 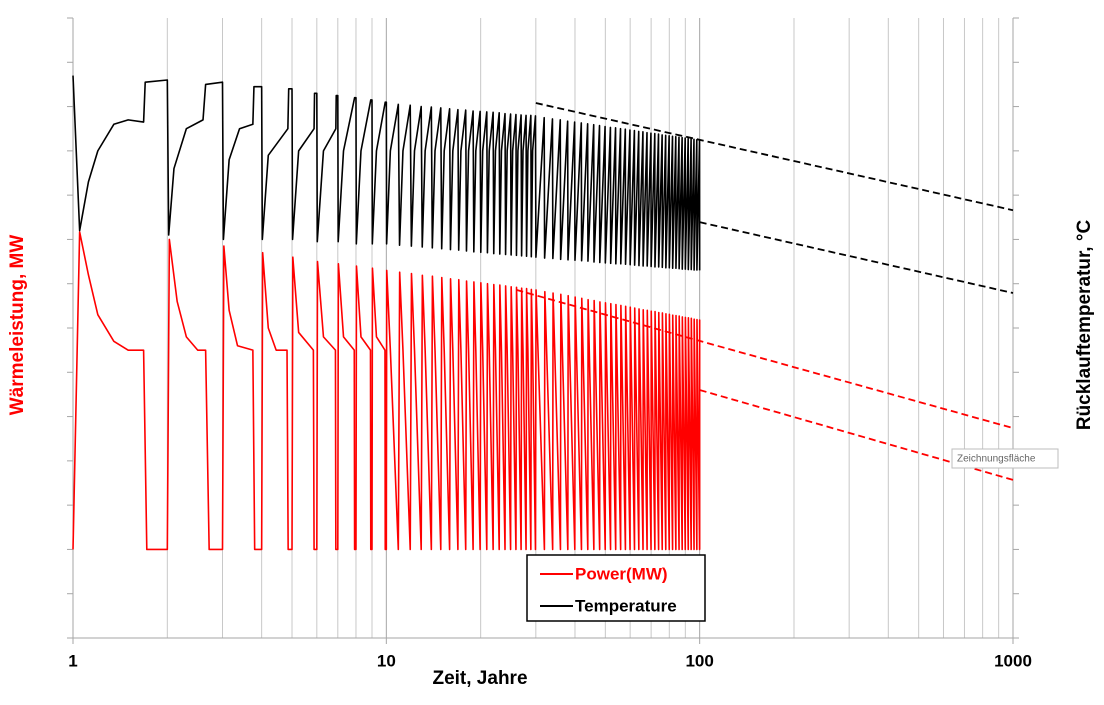 I want to click on x-tick-label: 10, so click(x=386, y=660).